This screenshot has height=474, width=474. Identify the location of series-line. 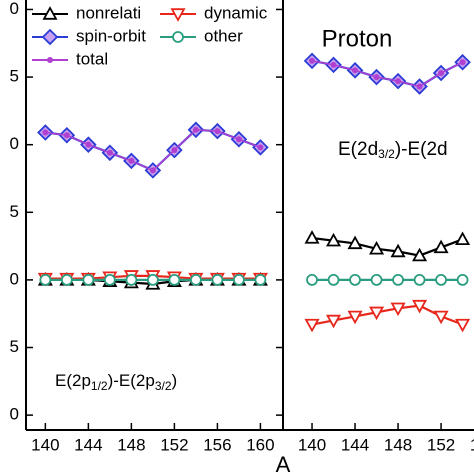
(387, 74).